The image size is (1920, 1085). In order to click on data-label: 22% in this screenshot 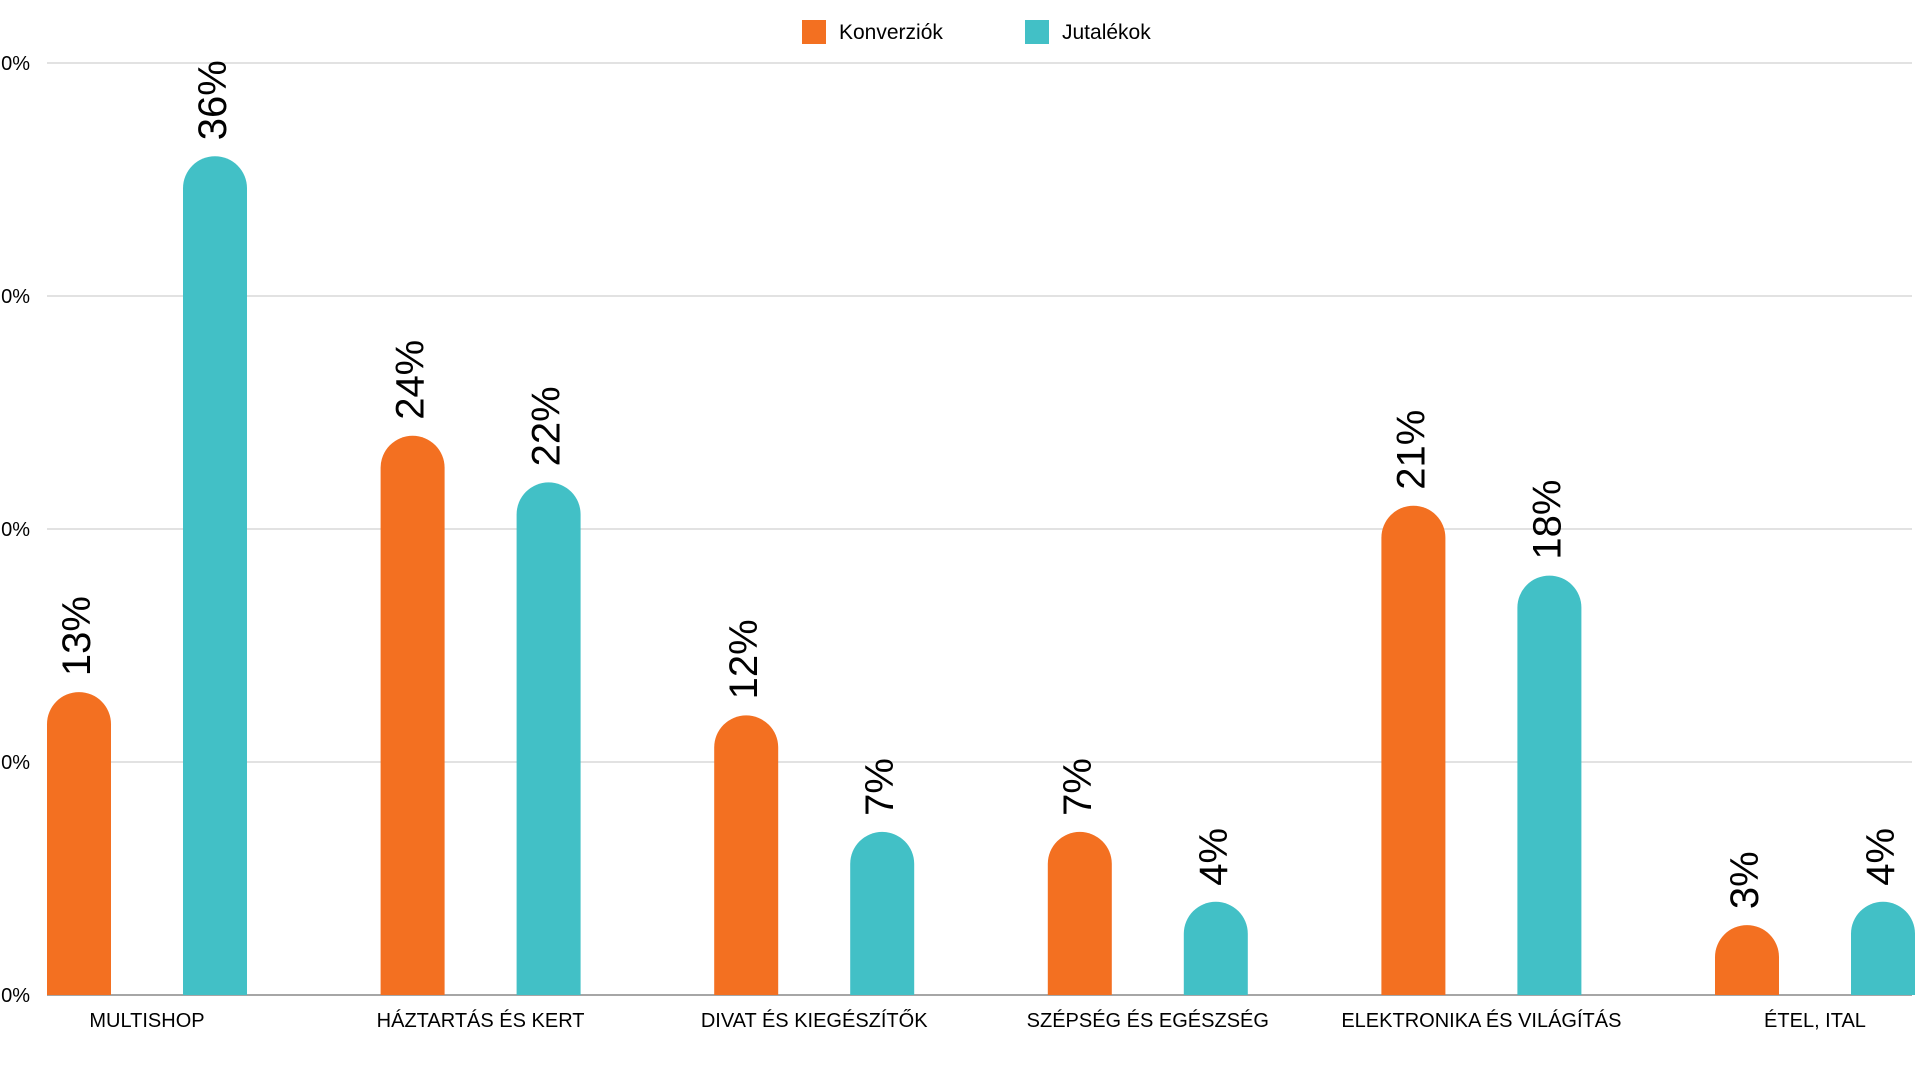, I will do `click(547, 426)`.